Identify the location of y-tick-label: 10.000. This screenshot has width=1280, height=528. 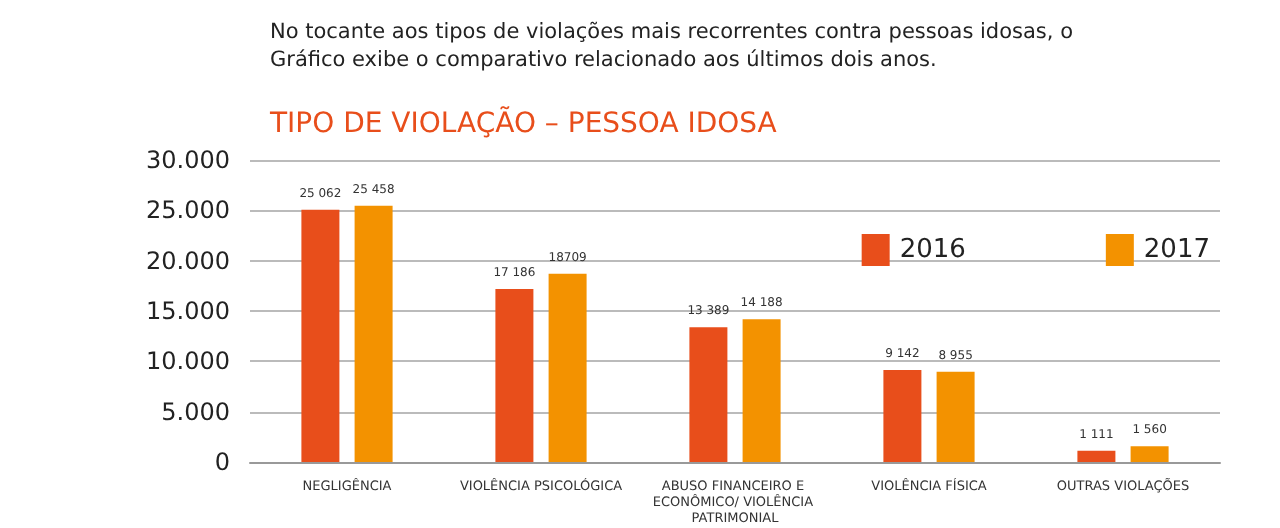
(188, 361).